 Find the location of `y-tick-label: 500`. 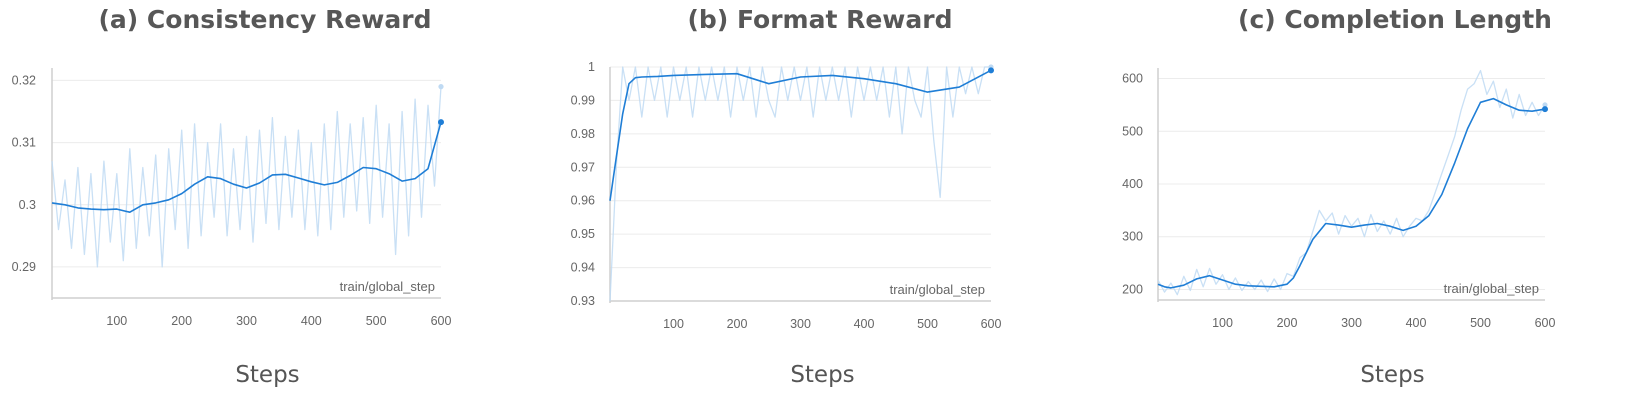

y-tick-label: 500 is located at coordinates (1132, 131).